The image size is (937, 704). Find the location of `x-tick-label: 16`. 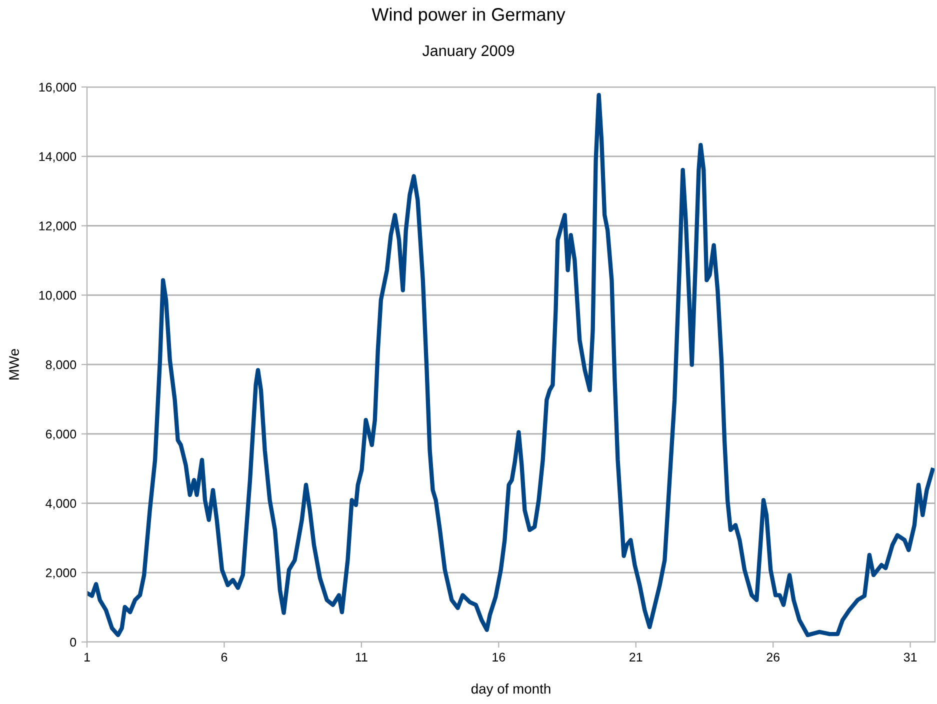

x-tick-label: 16 is located at coordinates (499, 657).